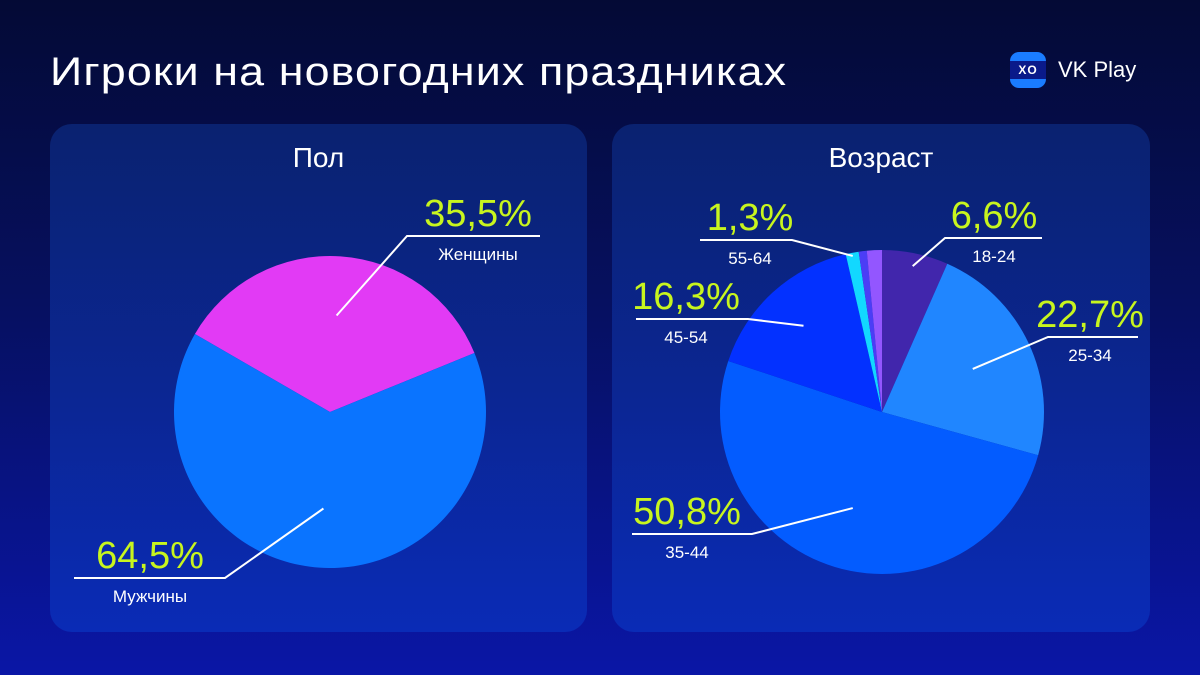 The image size is (1200, 675). What do you see at coordinates (477, 254) in the screenshot?
I see `category-label: Женщины` at bounding box center [477, 254].